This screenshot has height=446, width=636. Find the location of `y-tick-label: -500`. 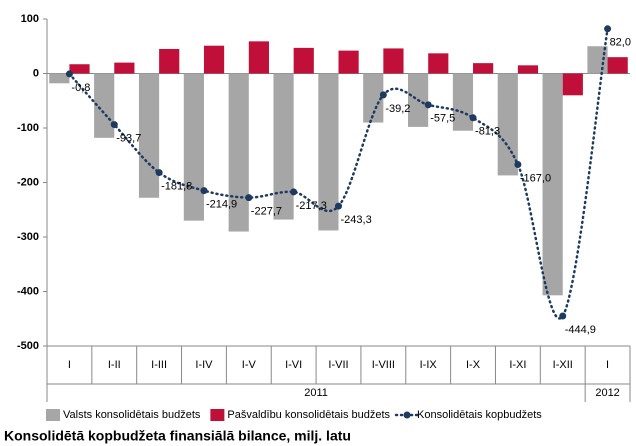

y-tick-label: -500 is located at coordinates (28, 346).